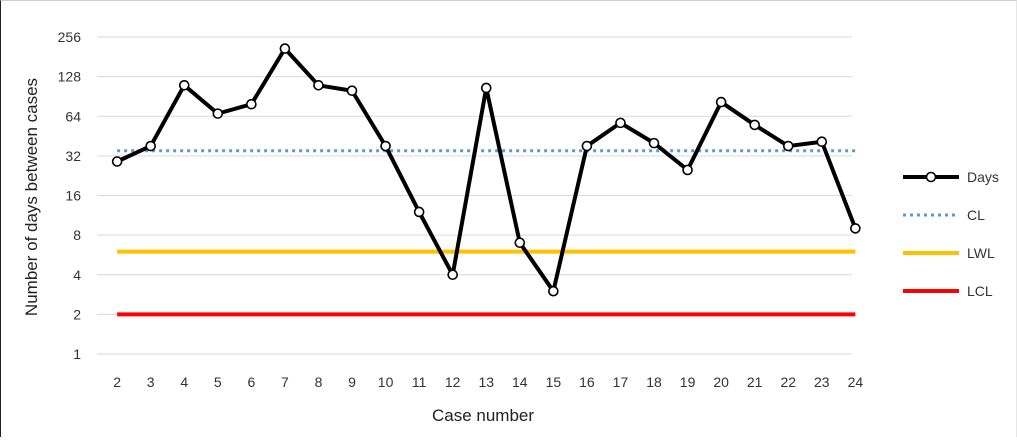  I want to click on x-tick-label: 5, so click(218, 382).